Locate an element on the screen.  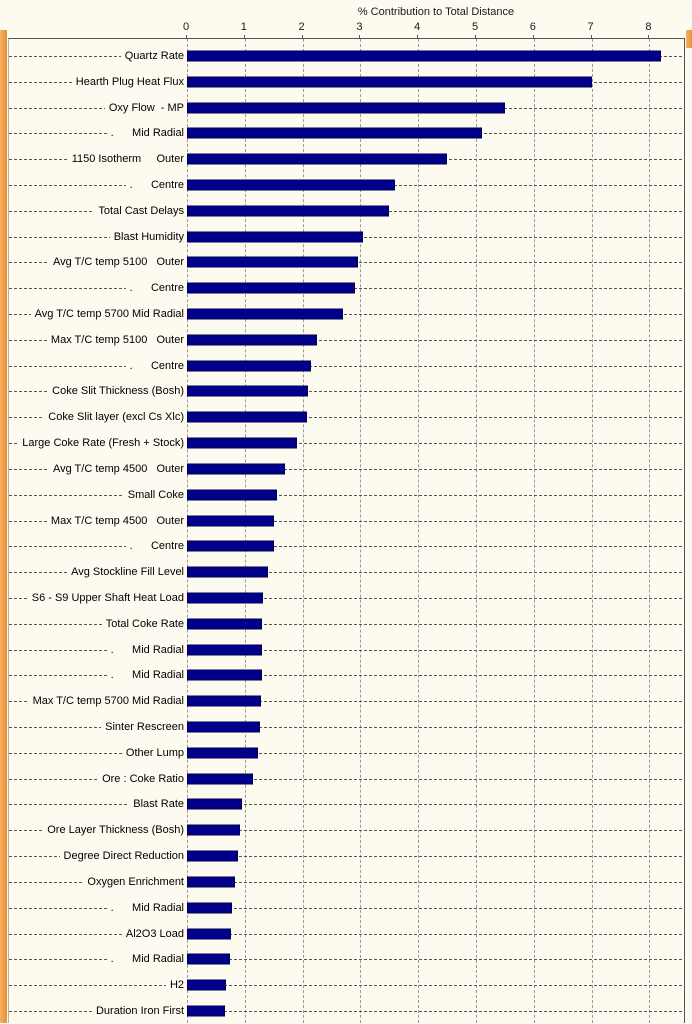
row-label-text: Duration Iron First is located at coordinates (139, 1010).